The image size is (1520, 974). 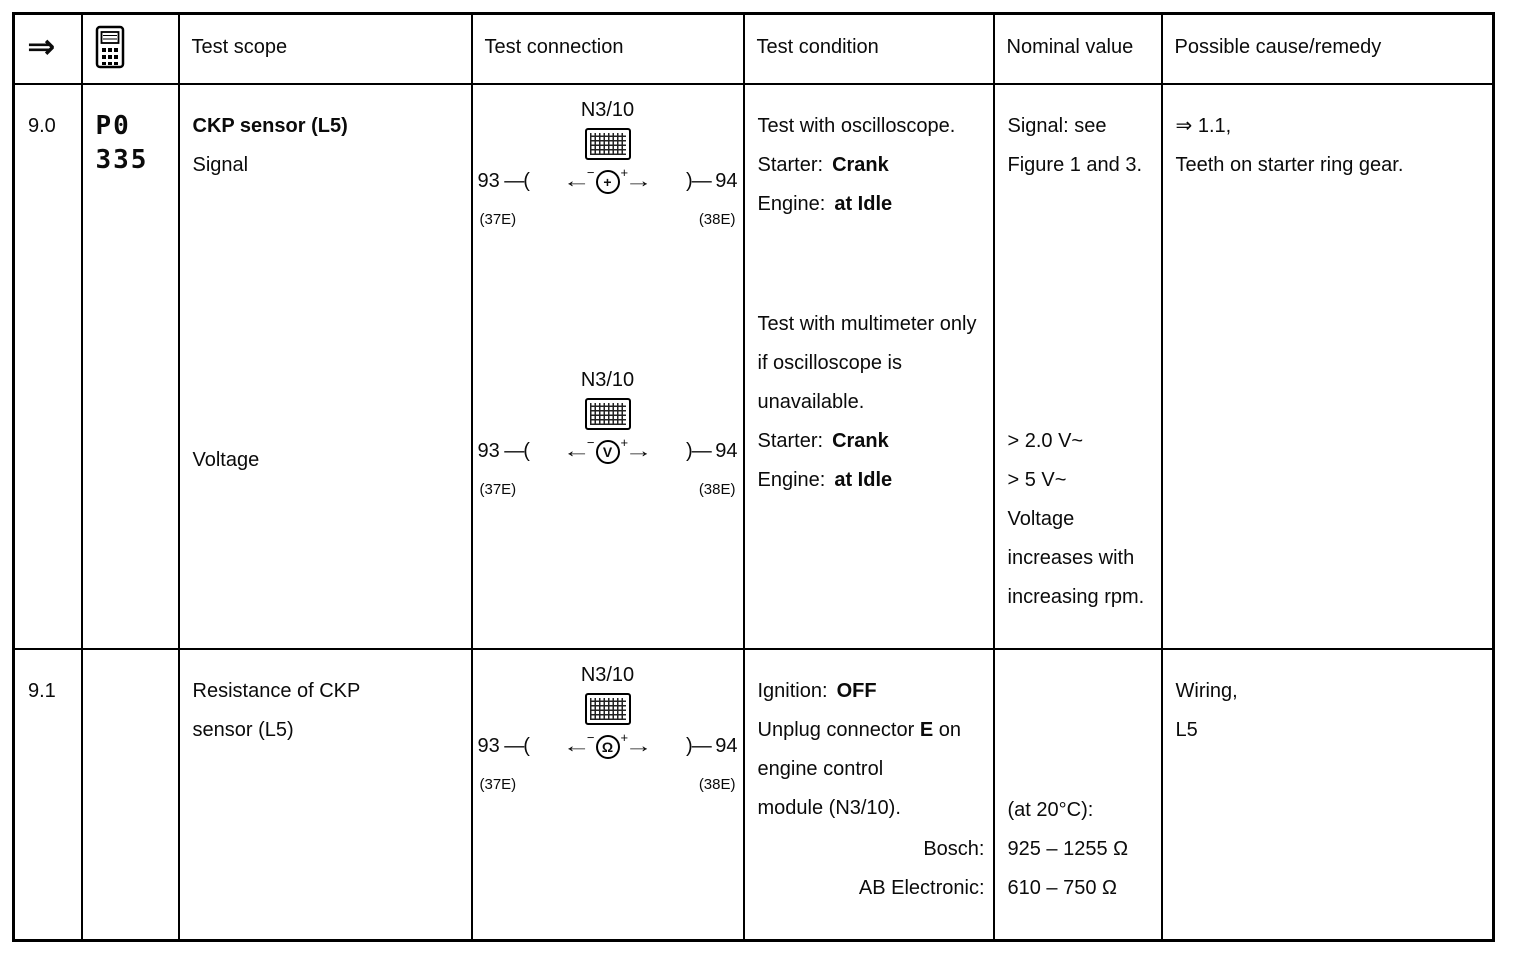 What do you see at coordinates (820, 768) in the screenshot?
I see `condition-line: engine control` at bounding box center [820, 768].